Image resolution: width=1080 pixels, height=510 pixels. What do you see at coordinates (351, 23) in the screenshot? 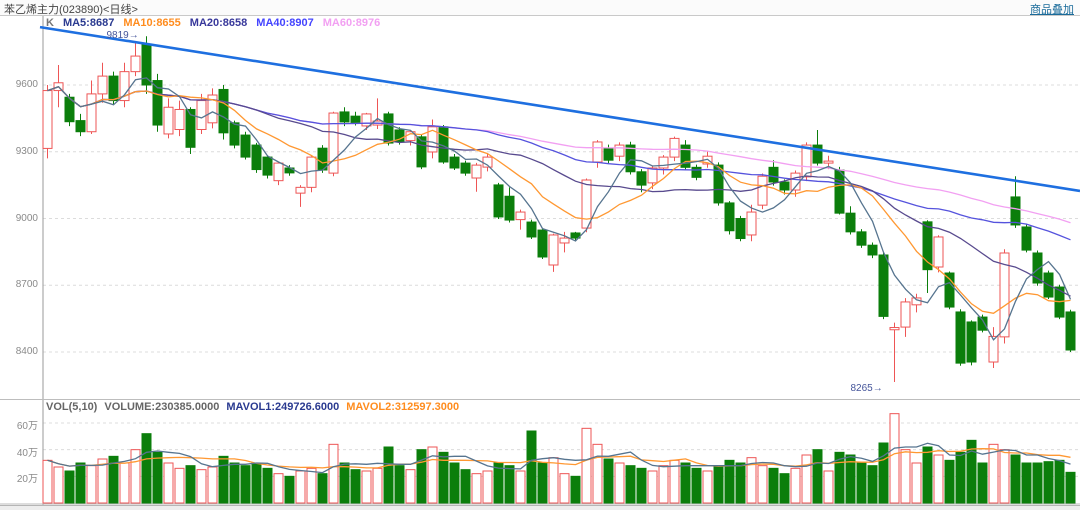
I see `ma-indicator-label: MA60:8976` at bounding box center [351, 23].